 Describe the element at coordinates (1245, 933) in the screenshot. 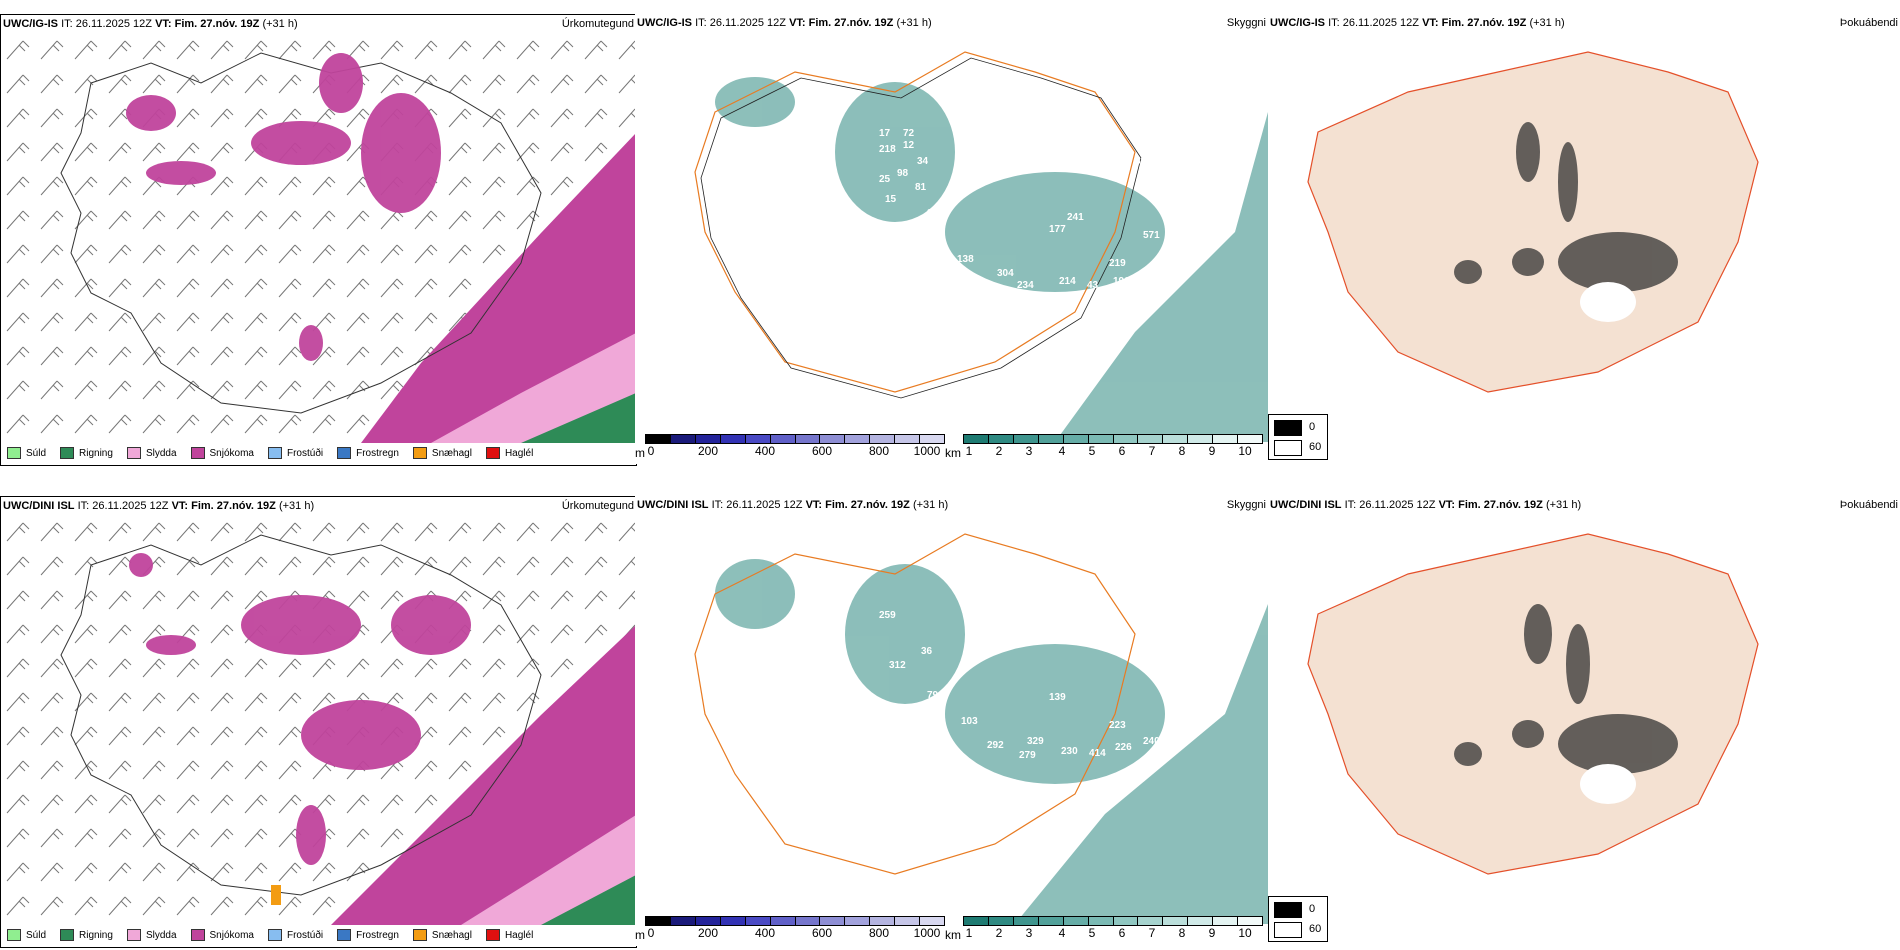

I see `tick-label: 10` at that location.